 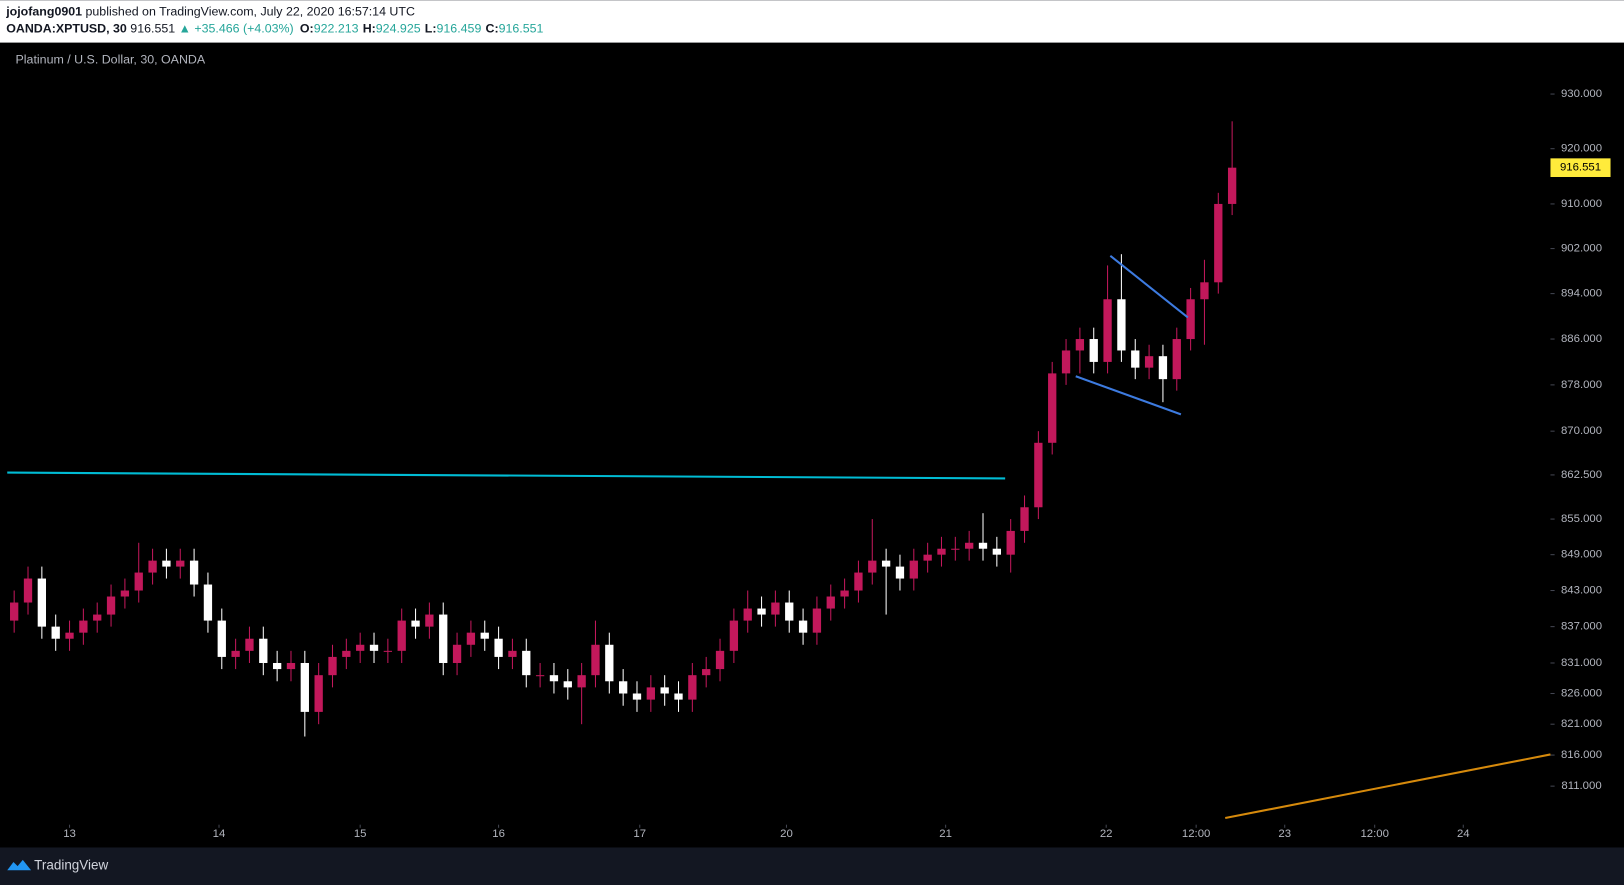 What do you see at coordinates (1581, 204) in the screenshot?
I see `y-tick-label: 910.000` at bounding box center [1581, 204].